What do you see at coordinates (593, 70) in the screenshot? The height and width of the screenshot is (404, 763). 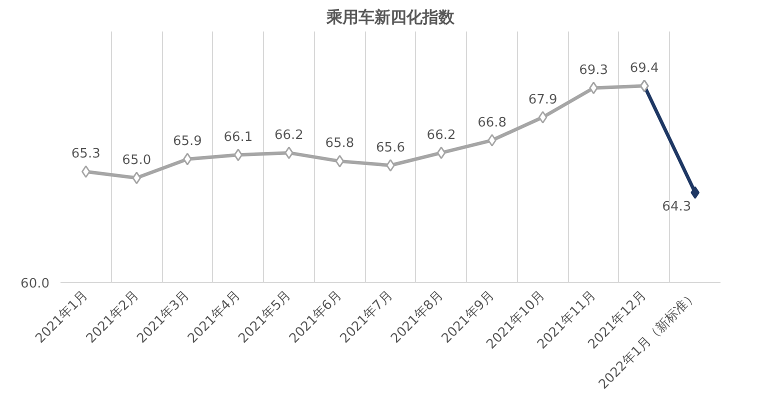 I see `data-label: 69.3` at bounding box center [593, 70].